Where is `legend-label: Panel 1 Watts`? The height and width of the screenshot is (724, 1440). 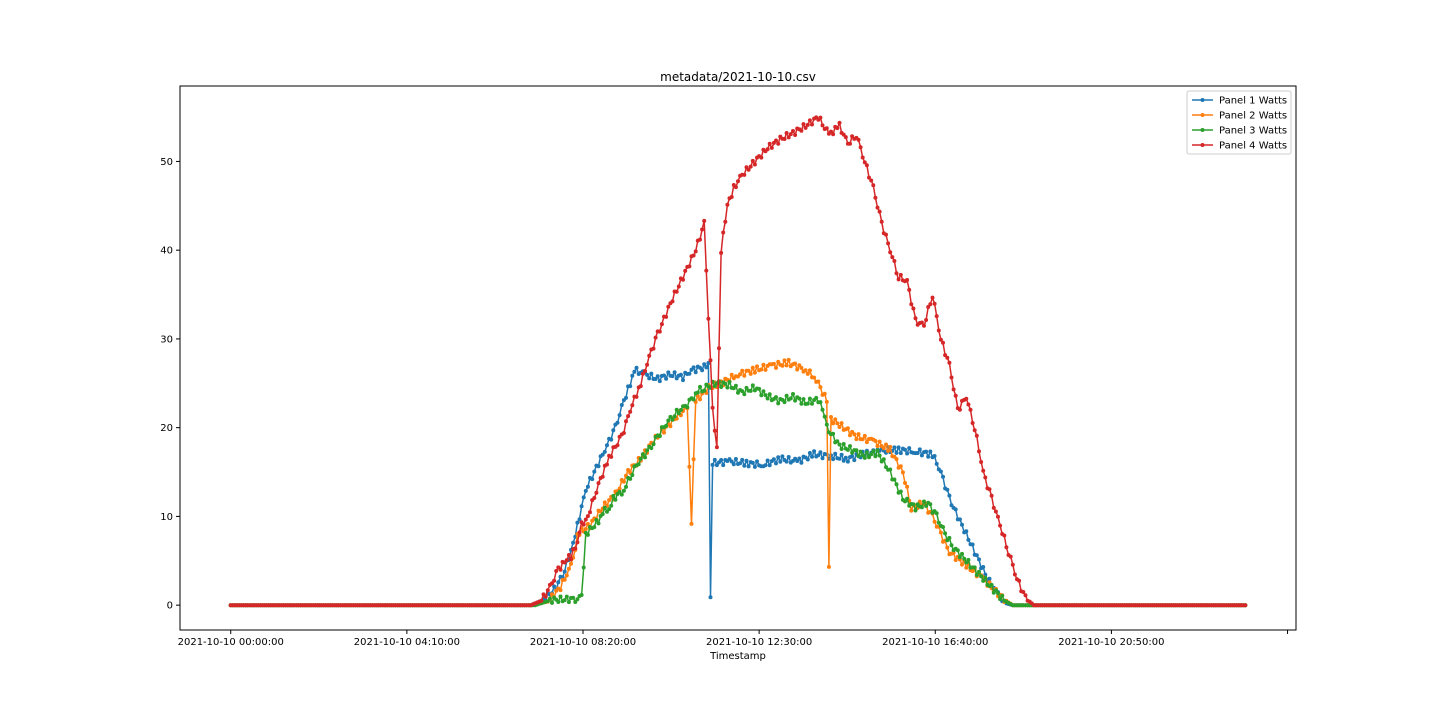
legend-label: Panel 1 Watts is located at coordinates (1253, 101).